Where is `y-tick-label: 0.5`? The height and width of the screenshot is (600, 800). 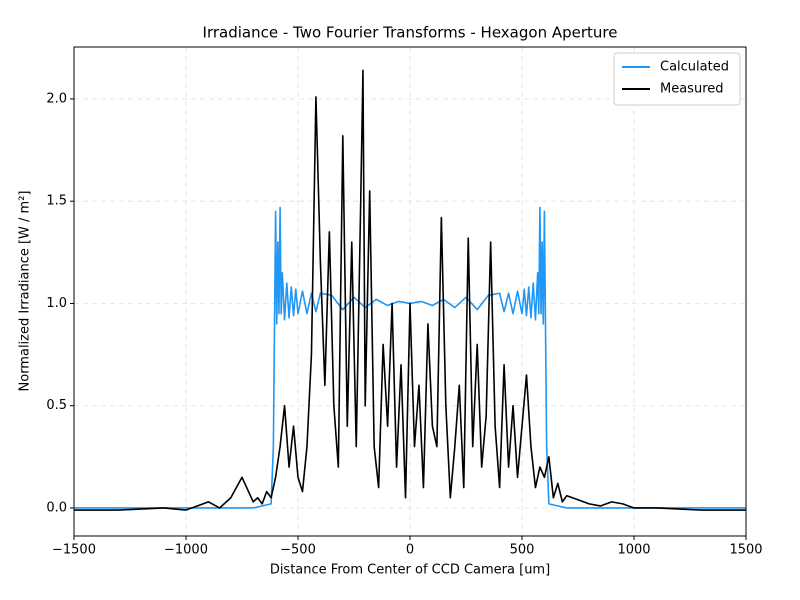
y-tick-label: 0.5 is located at coordinates (56, 405).